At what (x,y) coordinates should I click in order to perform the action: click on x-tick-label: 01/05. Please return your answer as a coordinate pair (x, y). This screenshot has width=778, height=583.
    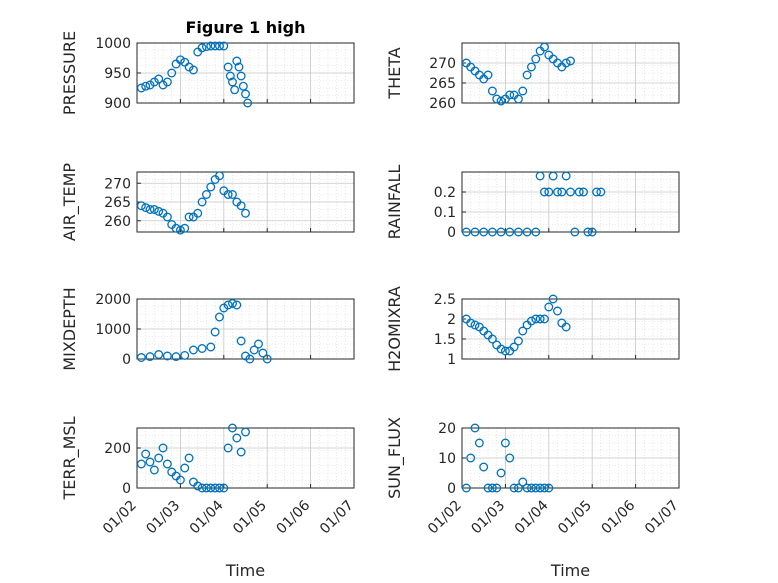
    Looking at the image, I should click on (250, 518).